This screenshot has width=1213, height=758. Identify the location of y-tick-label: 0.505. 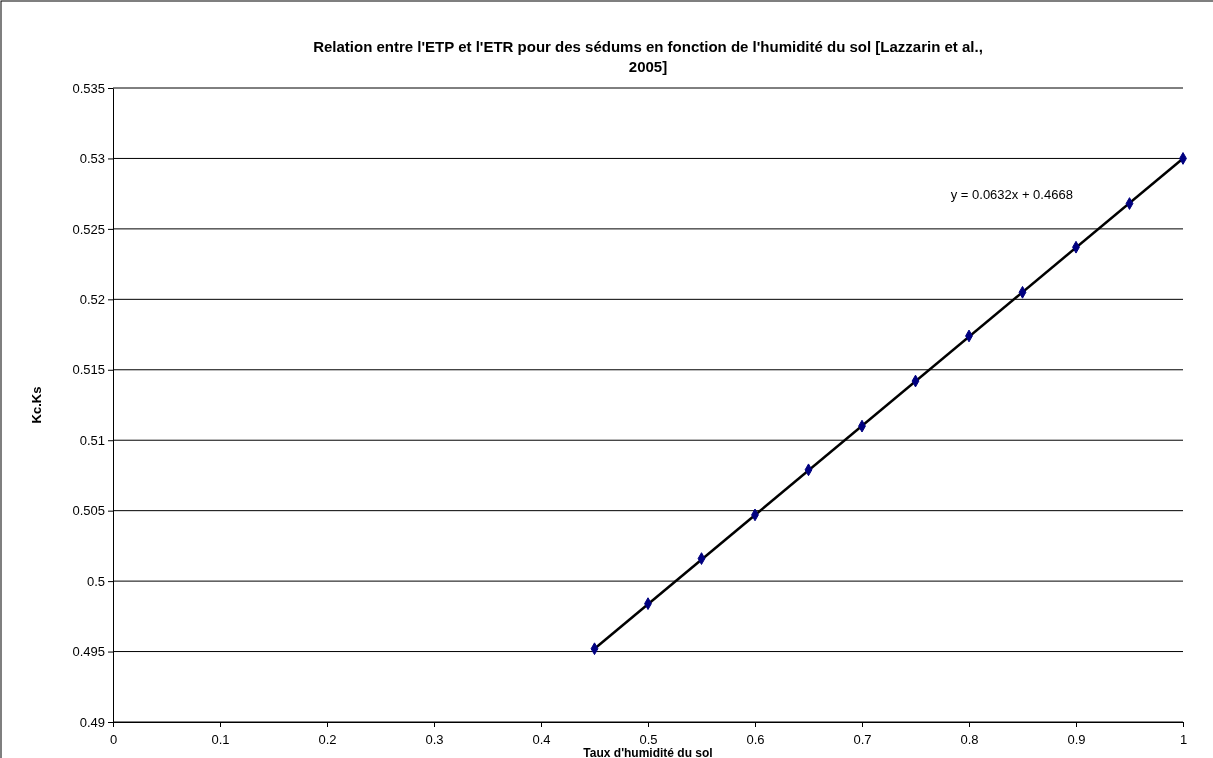
(88, 511).